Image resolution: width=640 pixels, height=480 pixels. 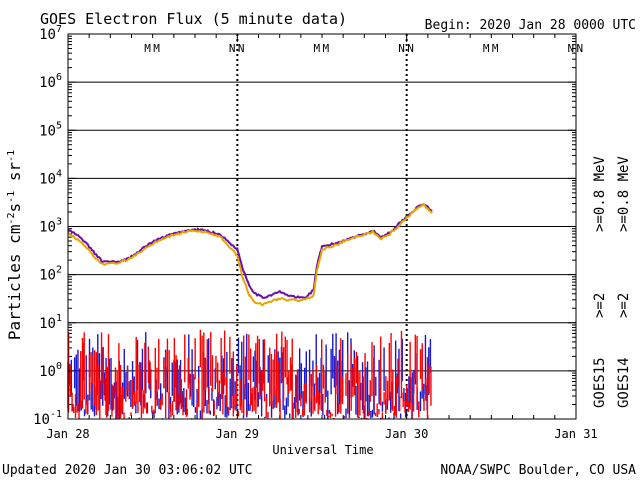 What do you see at coordinates (612, 282) in the screenshot?
I see `legend: GOES15 >=2 >=0.8 MeV GOES14 >=2 >=0.8 MeV` at bounding box center [612, 282].